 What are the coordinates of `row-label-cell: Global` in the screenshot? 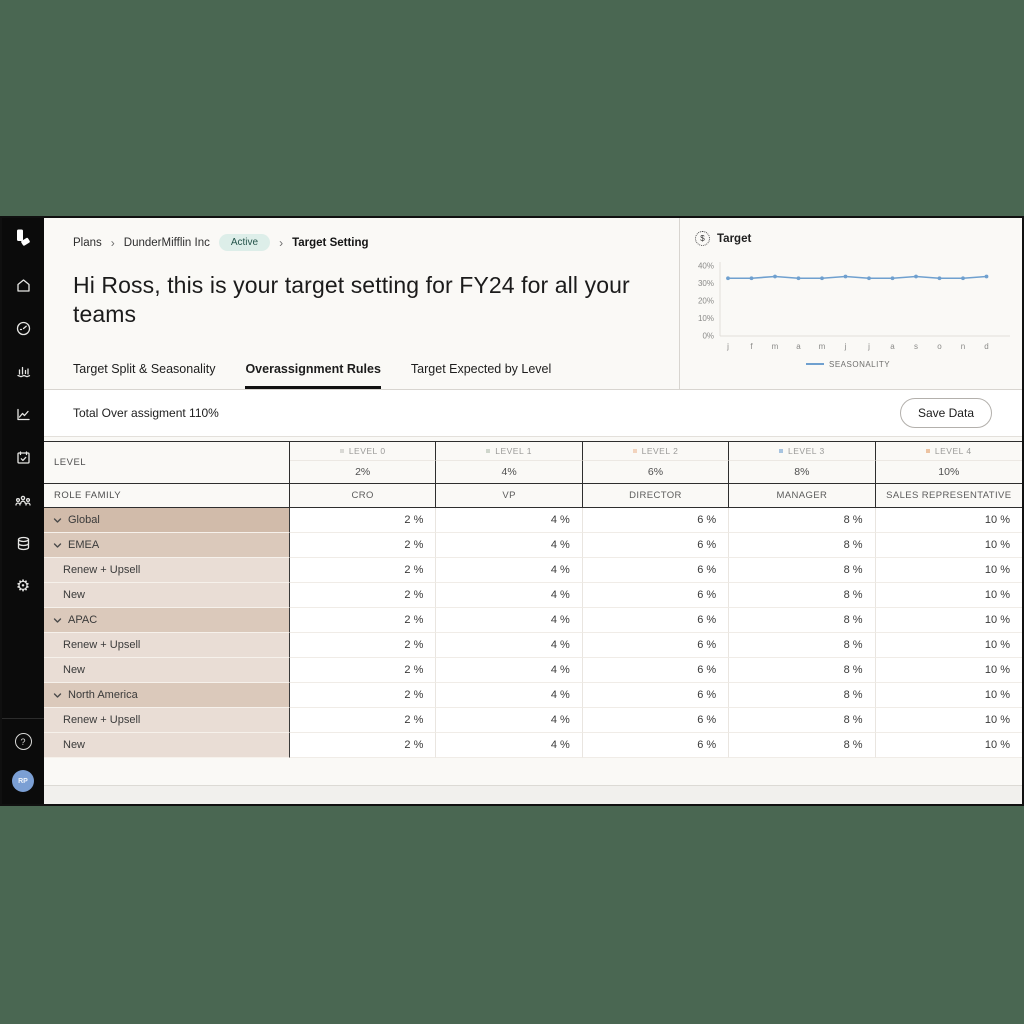 It's located at (167, 520).